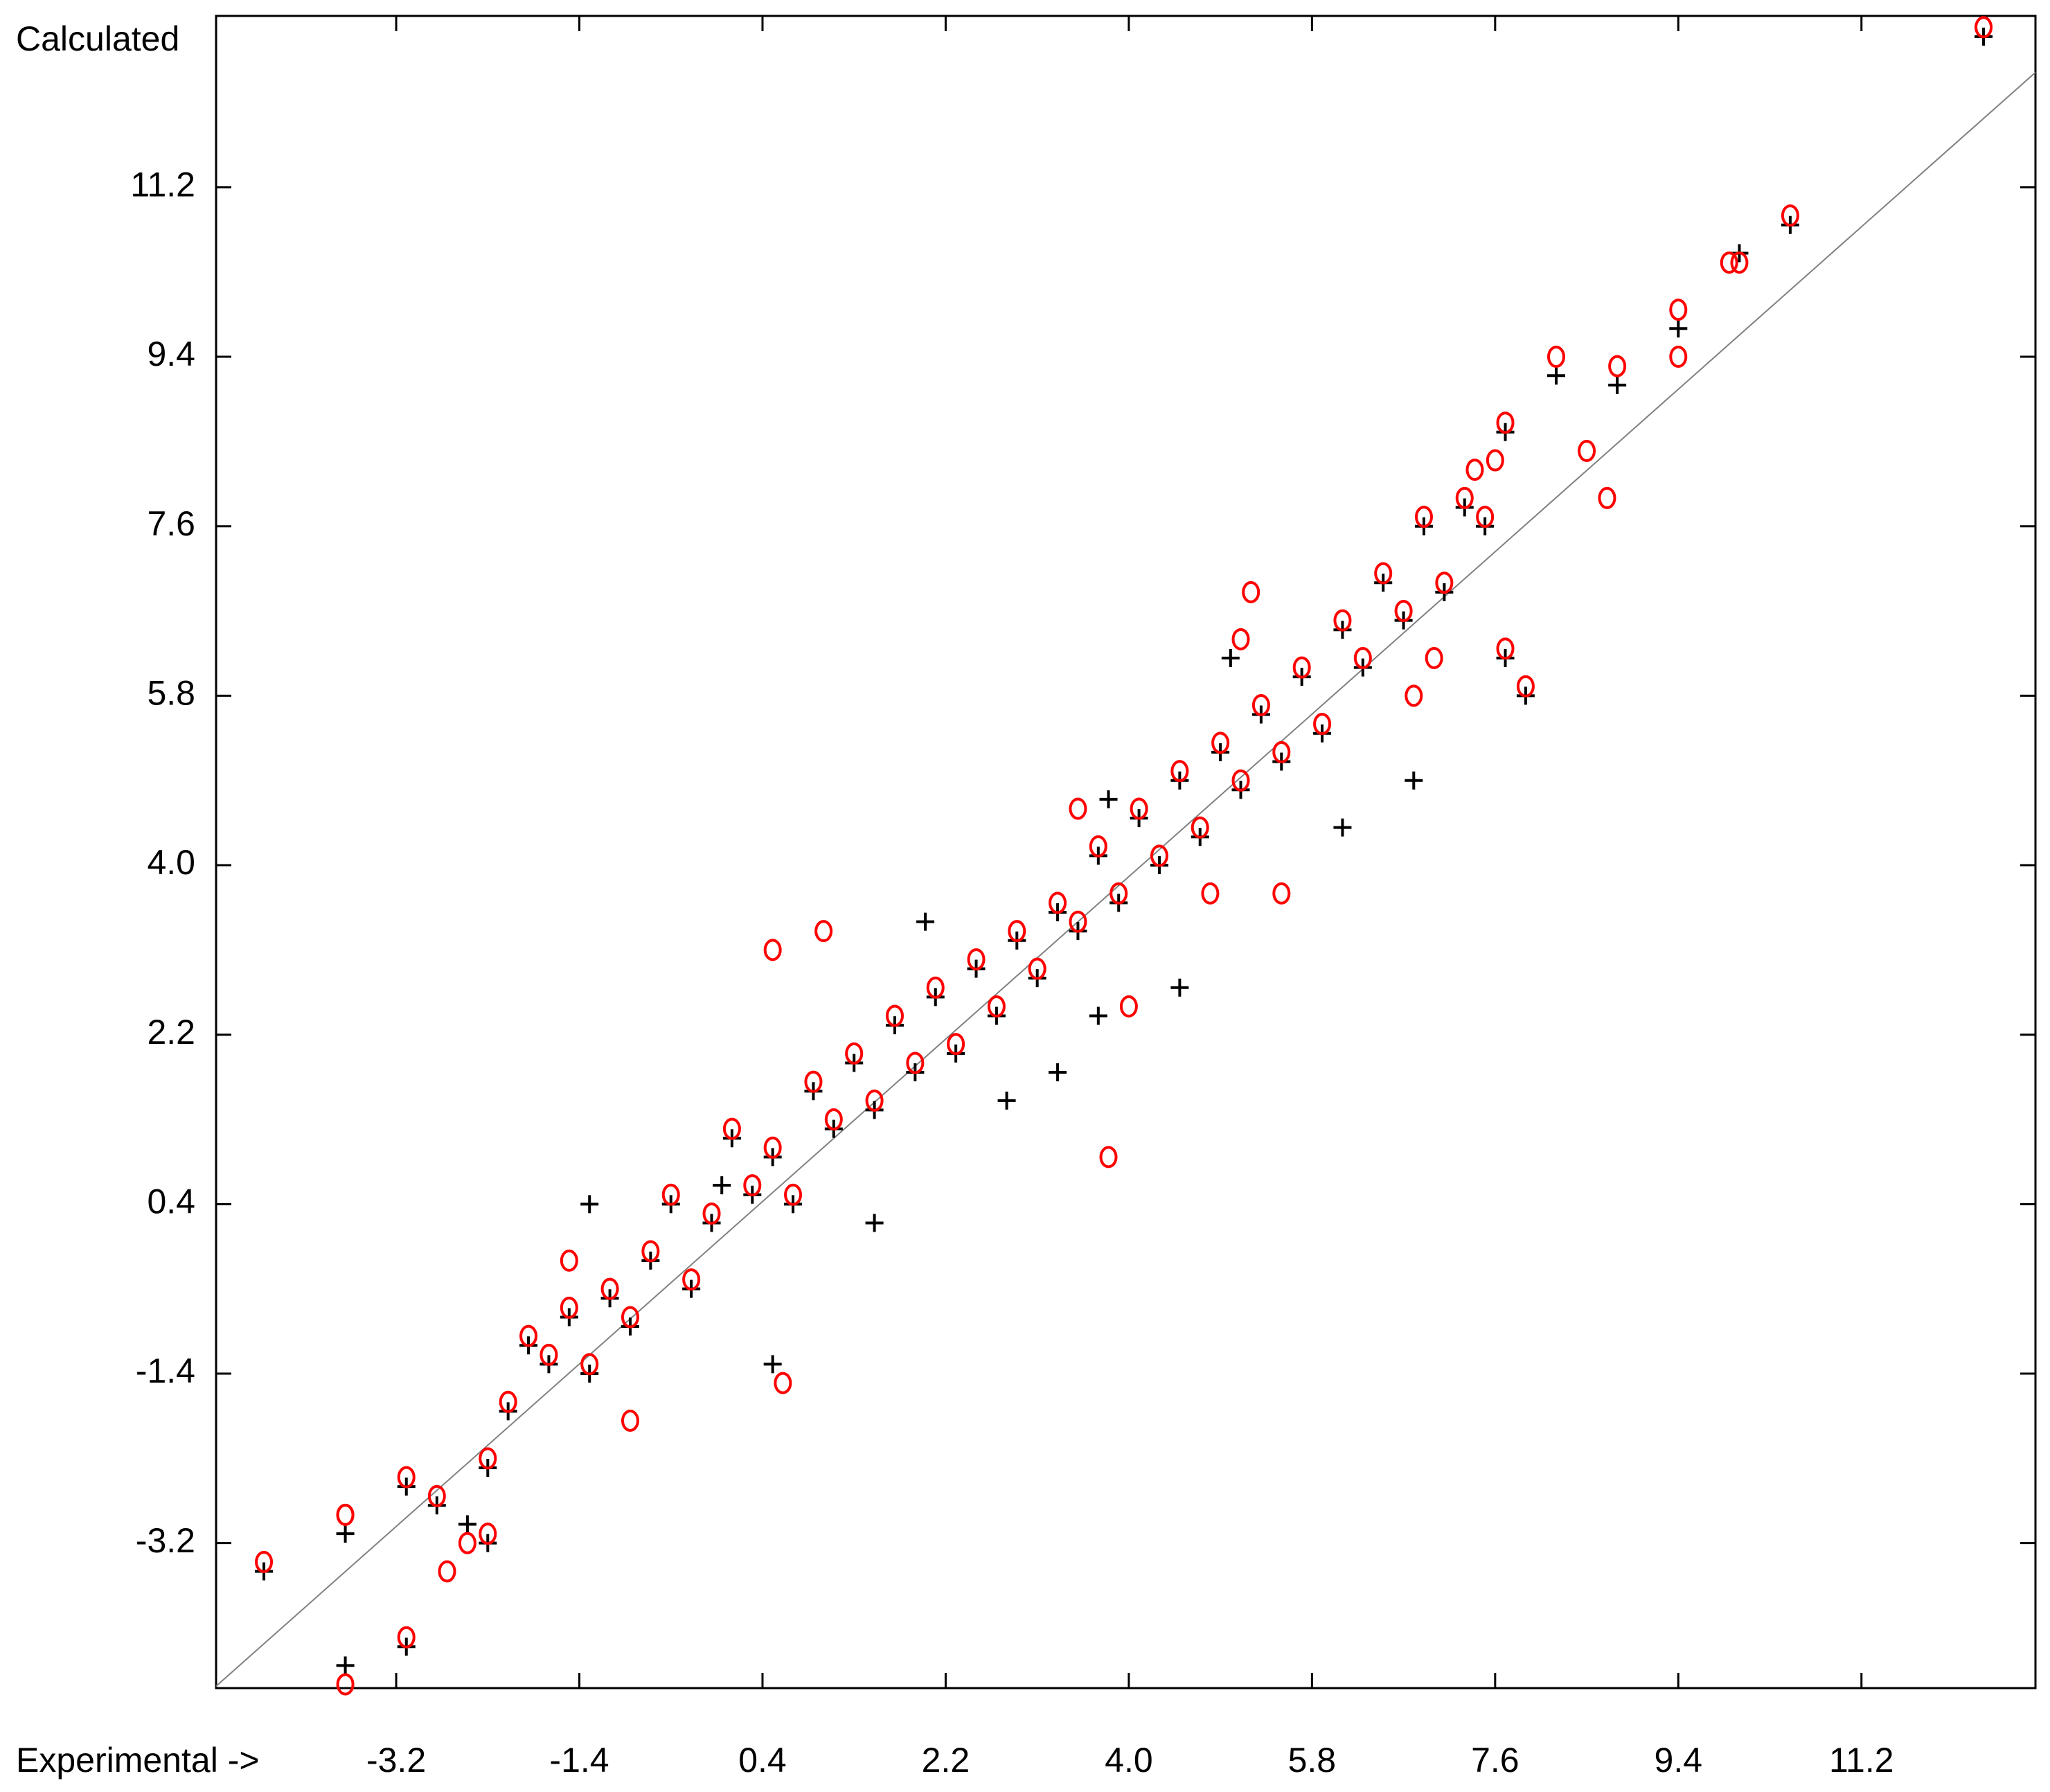 The image size is (2050, 1792). What do you see at coordinates (579, 1760) in the screenshot?
I see `x-tick-label: -1.4` at bounding box center [579, 1760].